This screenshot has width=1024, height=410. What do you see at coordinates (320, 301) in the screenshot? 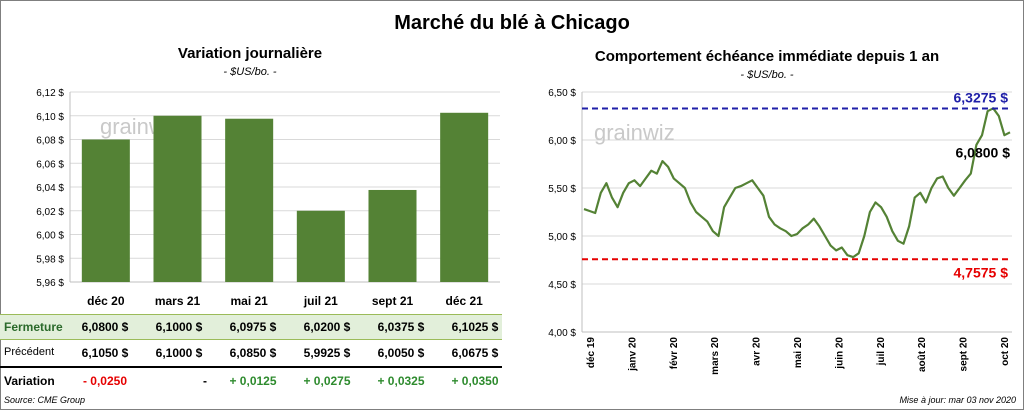
I see `bar-x-tick-label: juil 21` at bounding box center [320, 301].